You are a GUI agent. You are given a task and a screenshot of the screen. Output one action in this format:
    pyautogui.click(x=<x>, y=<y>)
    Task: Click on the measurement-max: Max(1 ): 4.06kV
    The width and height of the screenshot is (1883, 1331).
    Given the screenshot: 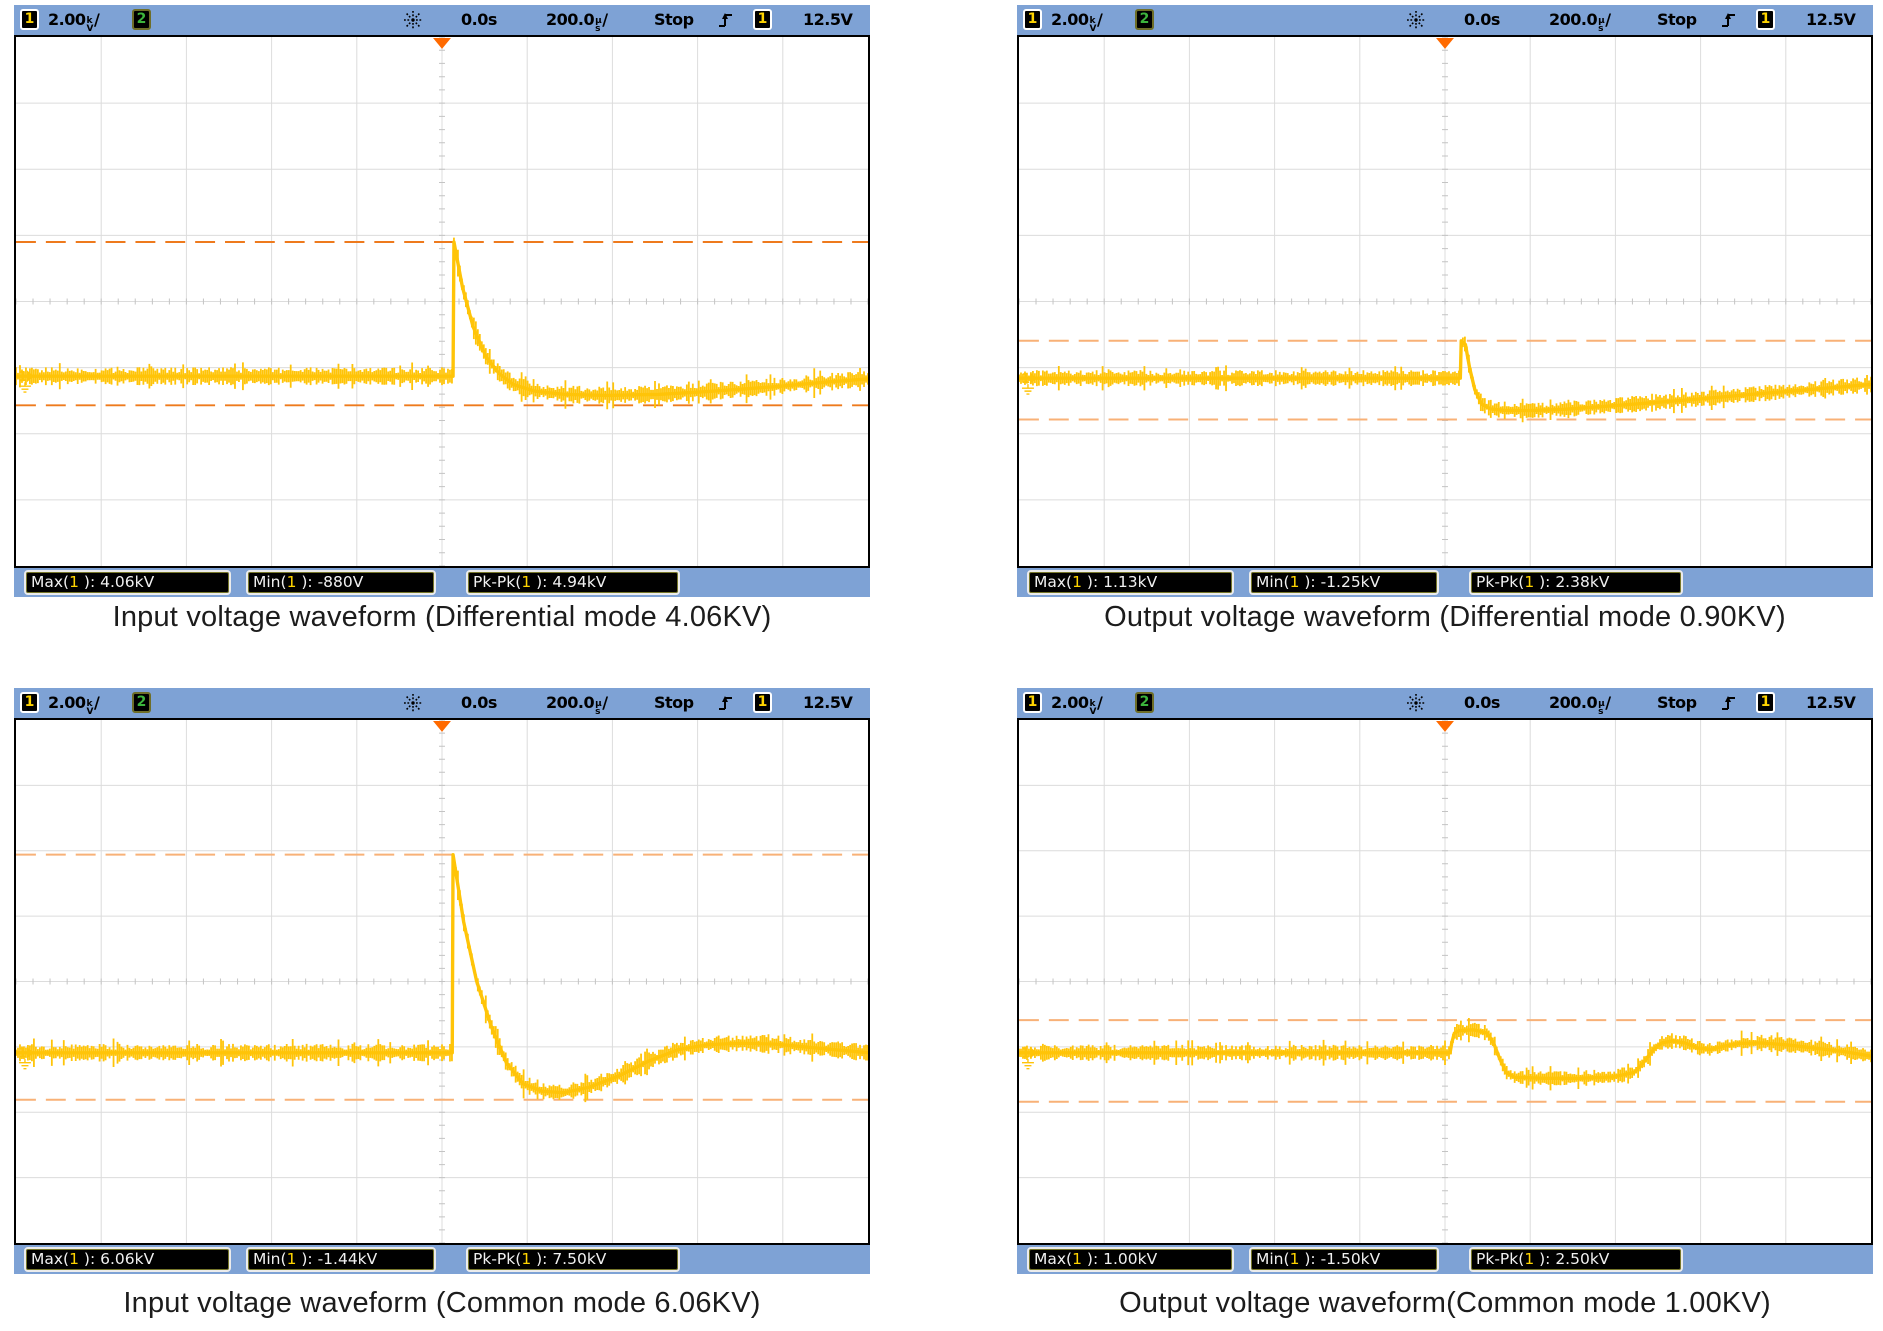 What is the action you would take?
    pyautogui.click(x=127, y=582)
    